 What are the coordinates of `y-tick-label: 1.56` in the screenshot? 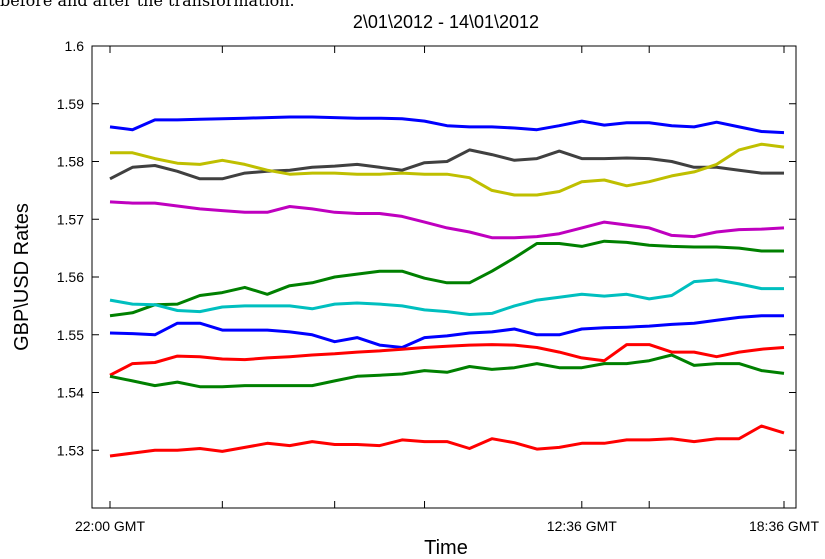 It's located at (70, 277).